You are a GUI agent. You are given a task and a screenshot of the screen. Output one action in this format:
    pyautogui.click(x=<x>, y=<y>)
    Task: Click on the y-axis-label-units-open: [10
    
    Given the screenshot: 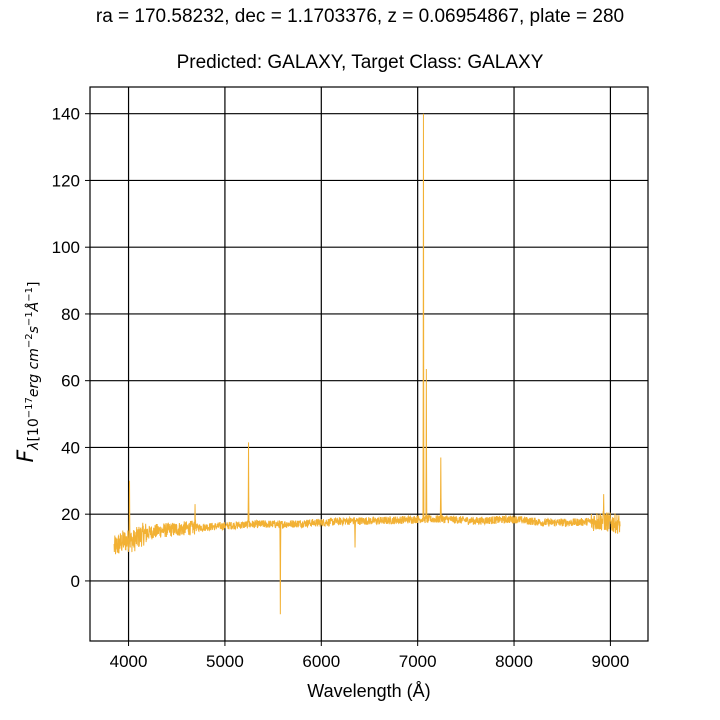 What is the action you would take?
    pyautogui.click(x=34, y=429)
    